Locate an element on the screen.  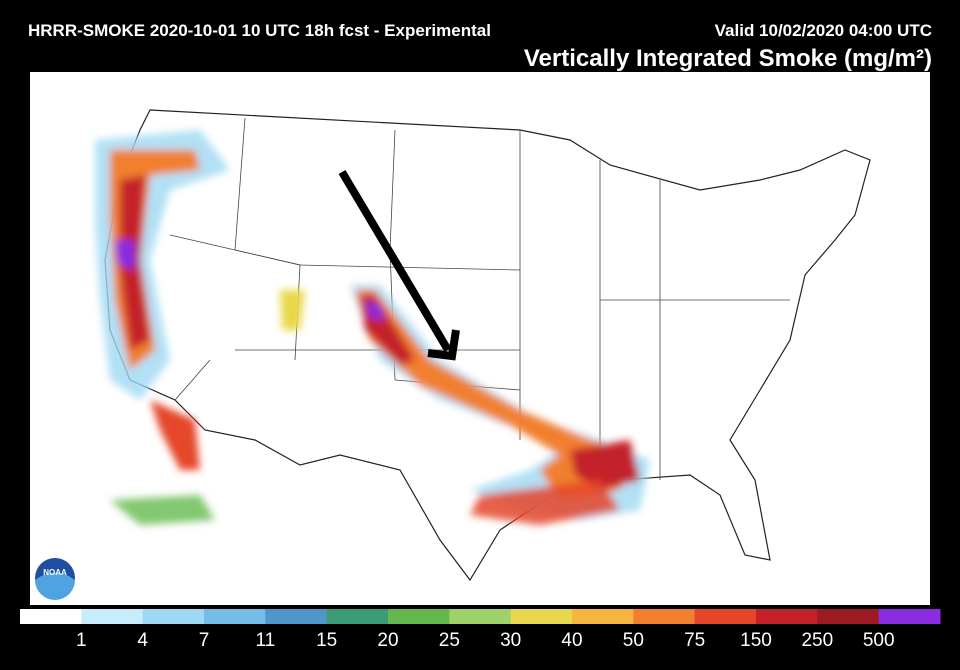
colorbar-label: 150 is located at coordinates (756, 640).